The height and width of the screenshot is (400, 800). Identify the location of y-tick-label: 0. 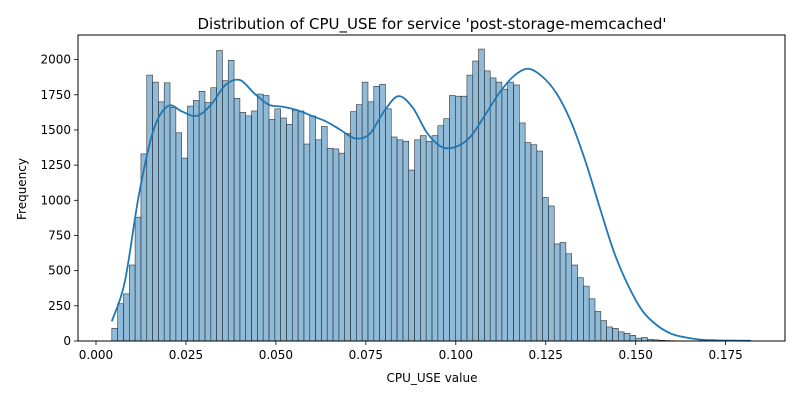
(67, 341).